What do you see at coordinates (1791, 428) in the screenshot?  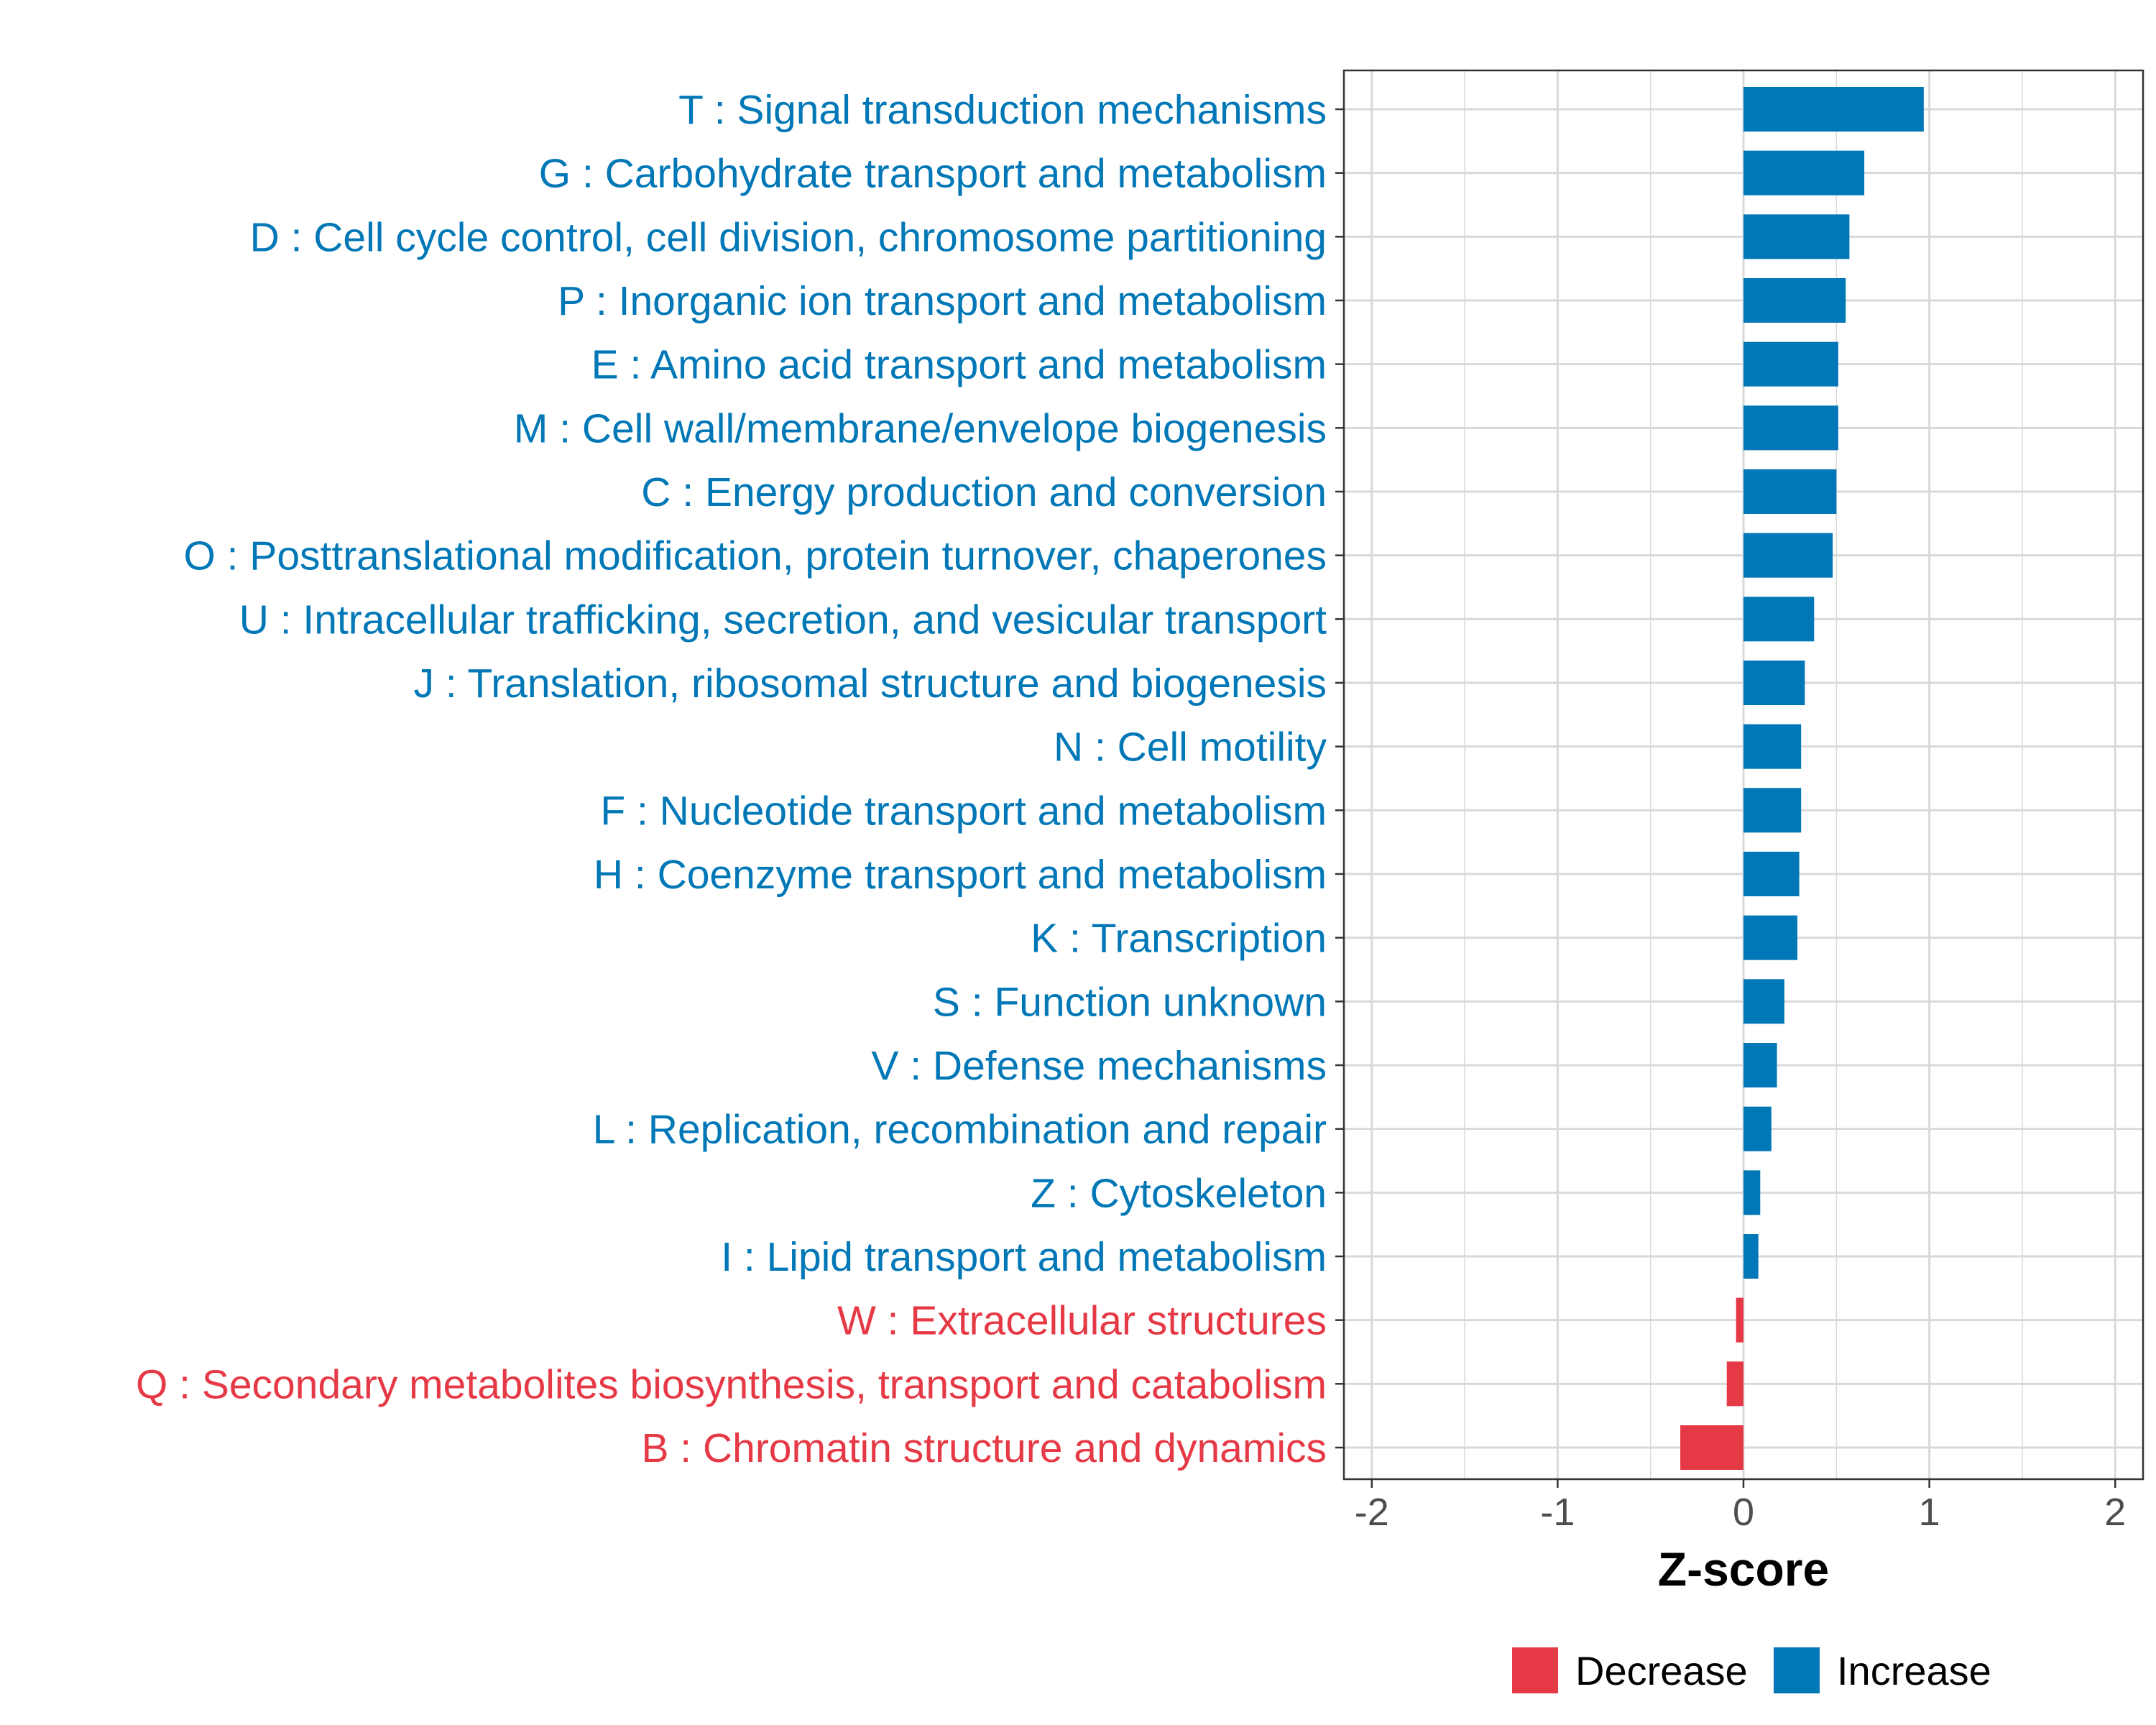 I see `bar-m` at bounding box center [1791, 428].